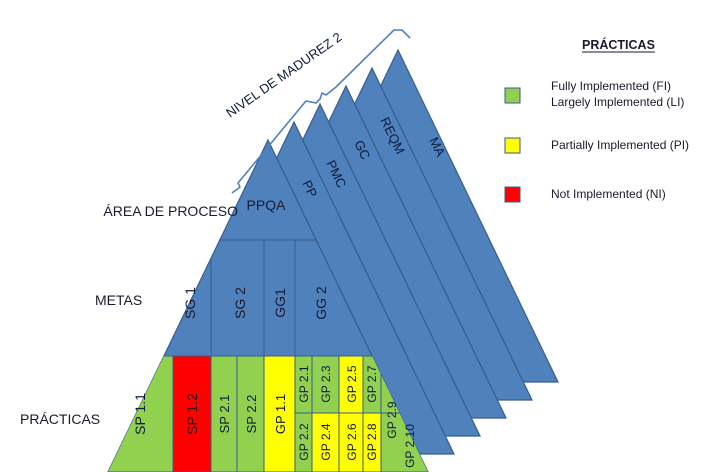 The image size is (723, 472). I want to click on goal-sg2: SG 2, so click(240, 303).